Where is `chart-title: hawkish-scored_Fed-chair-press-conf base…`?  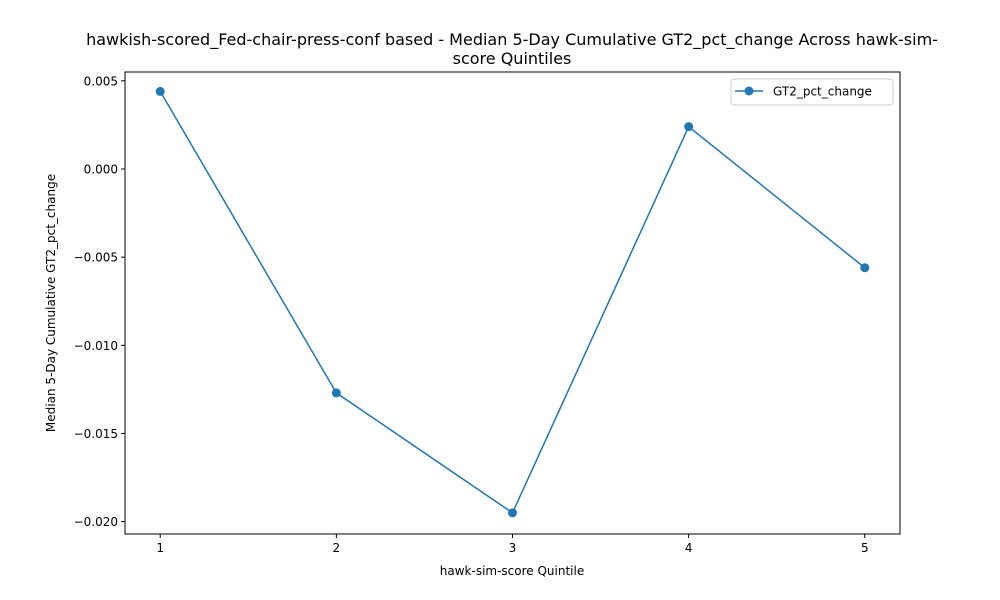 chart-title: hawkish-scored_Fed-chair-press-conf base… is located at coordinates (512, 49).